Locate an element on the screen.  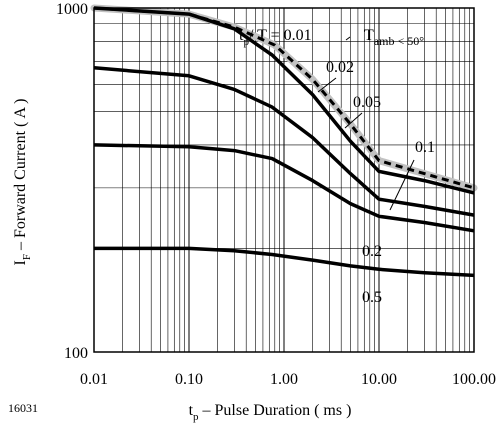
x-tick-label: 0.01 is located at coordinates (94, 379).